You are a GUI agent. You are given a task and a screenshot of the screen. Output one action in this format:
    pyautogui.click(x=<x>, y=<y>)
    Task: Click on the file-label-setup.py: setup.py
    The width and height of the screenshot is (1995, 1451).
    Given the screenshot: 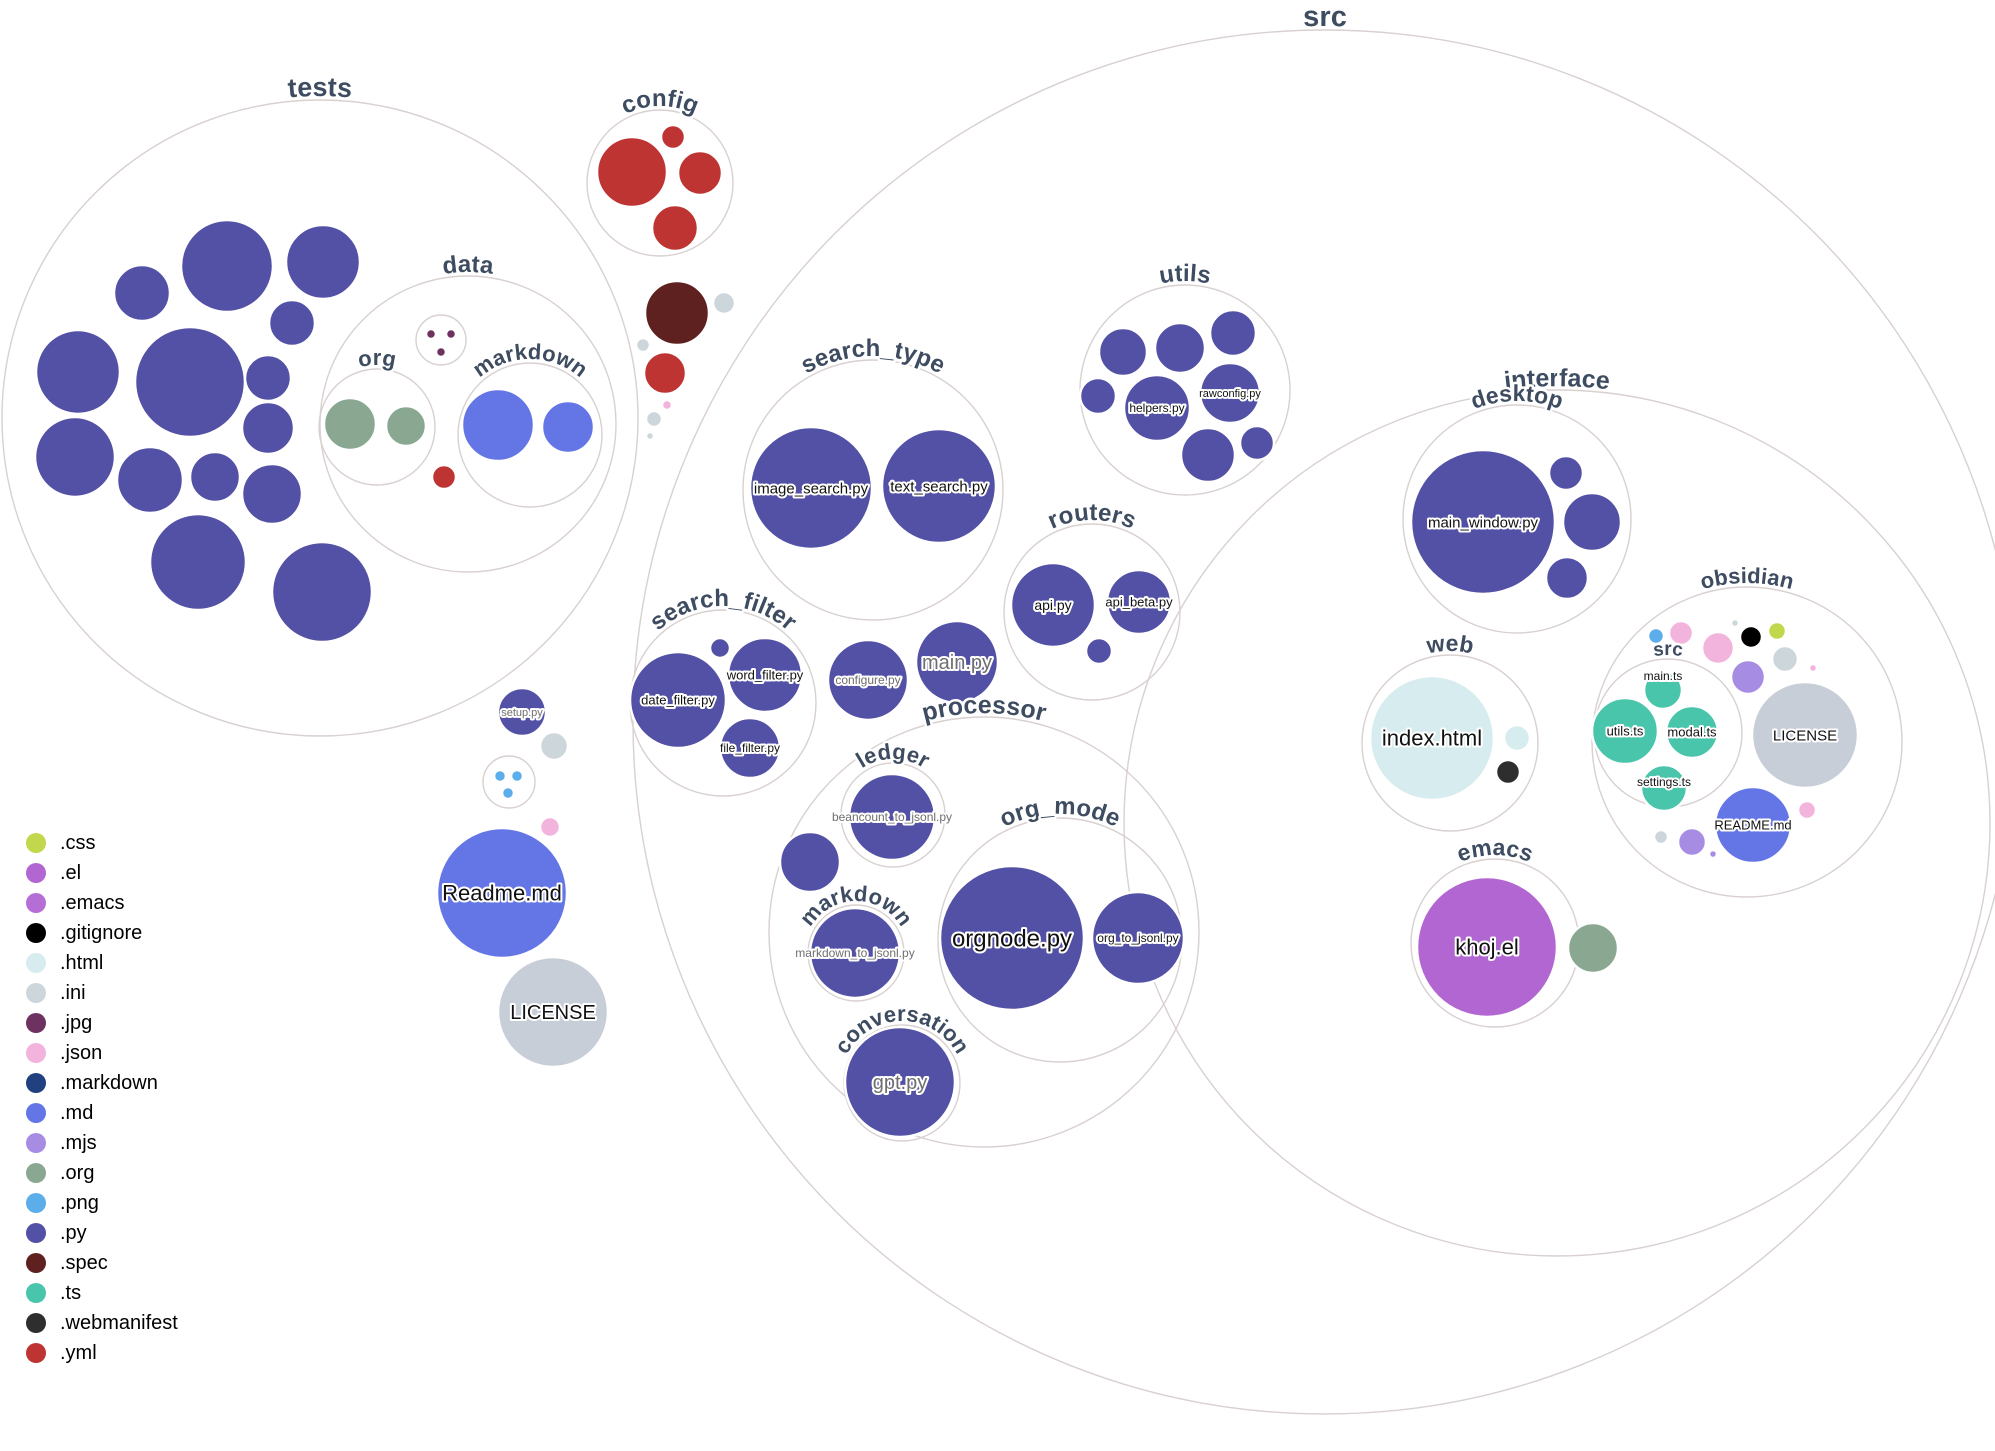 What is the action you would take?
    pyautogui.click(x=522, y=713)
    